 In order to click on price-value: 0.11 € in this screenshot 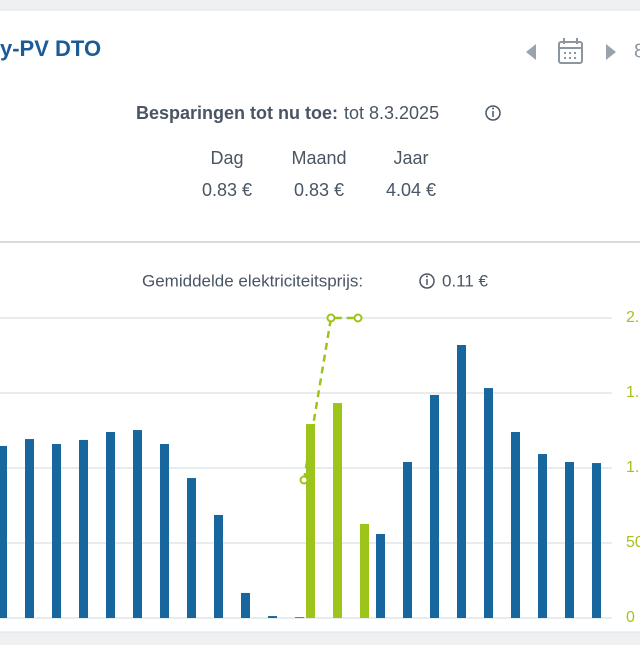, I will do `click(465, 280)`.